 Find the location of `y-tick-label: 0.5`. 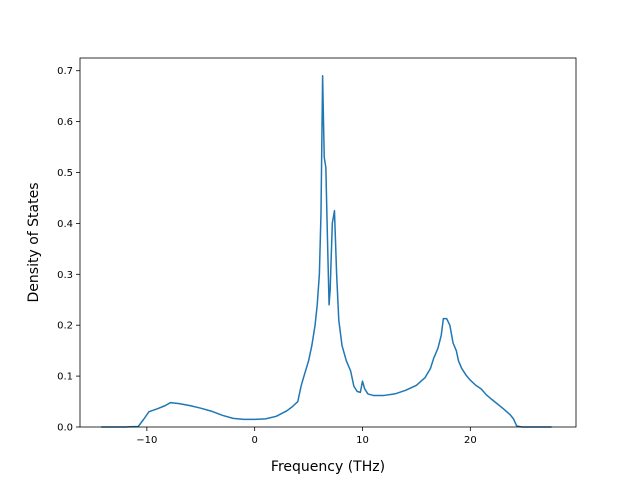

y-tick-label: 0.5 is located at coordinates (65, 173).